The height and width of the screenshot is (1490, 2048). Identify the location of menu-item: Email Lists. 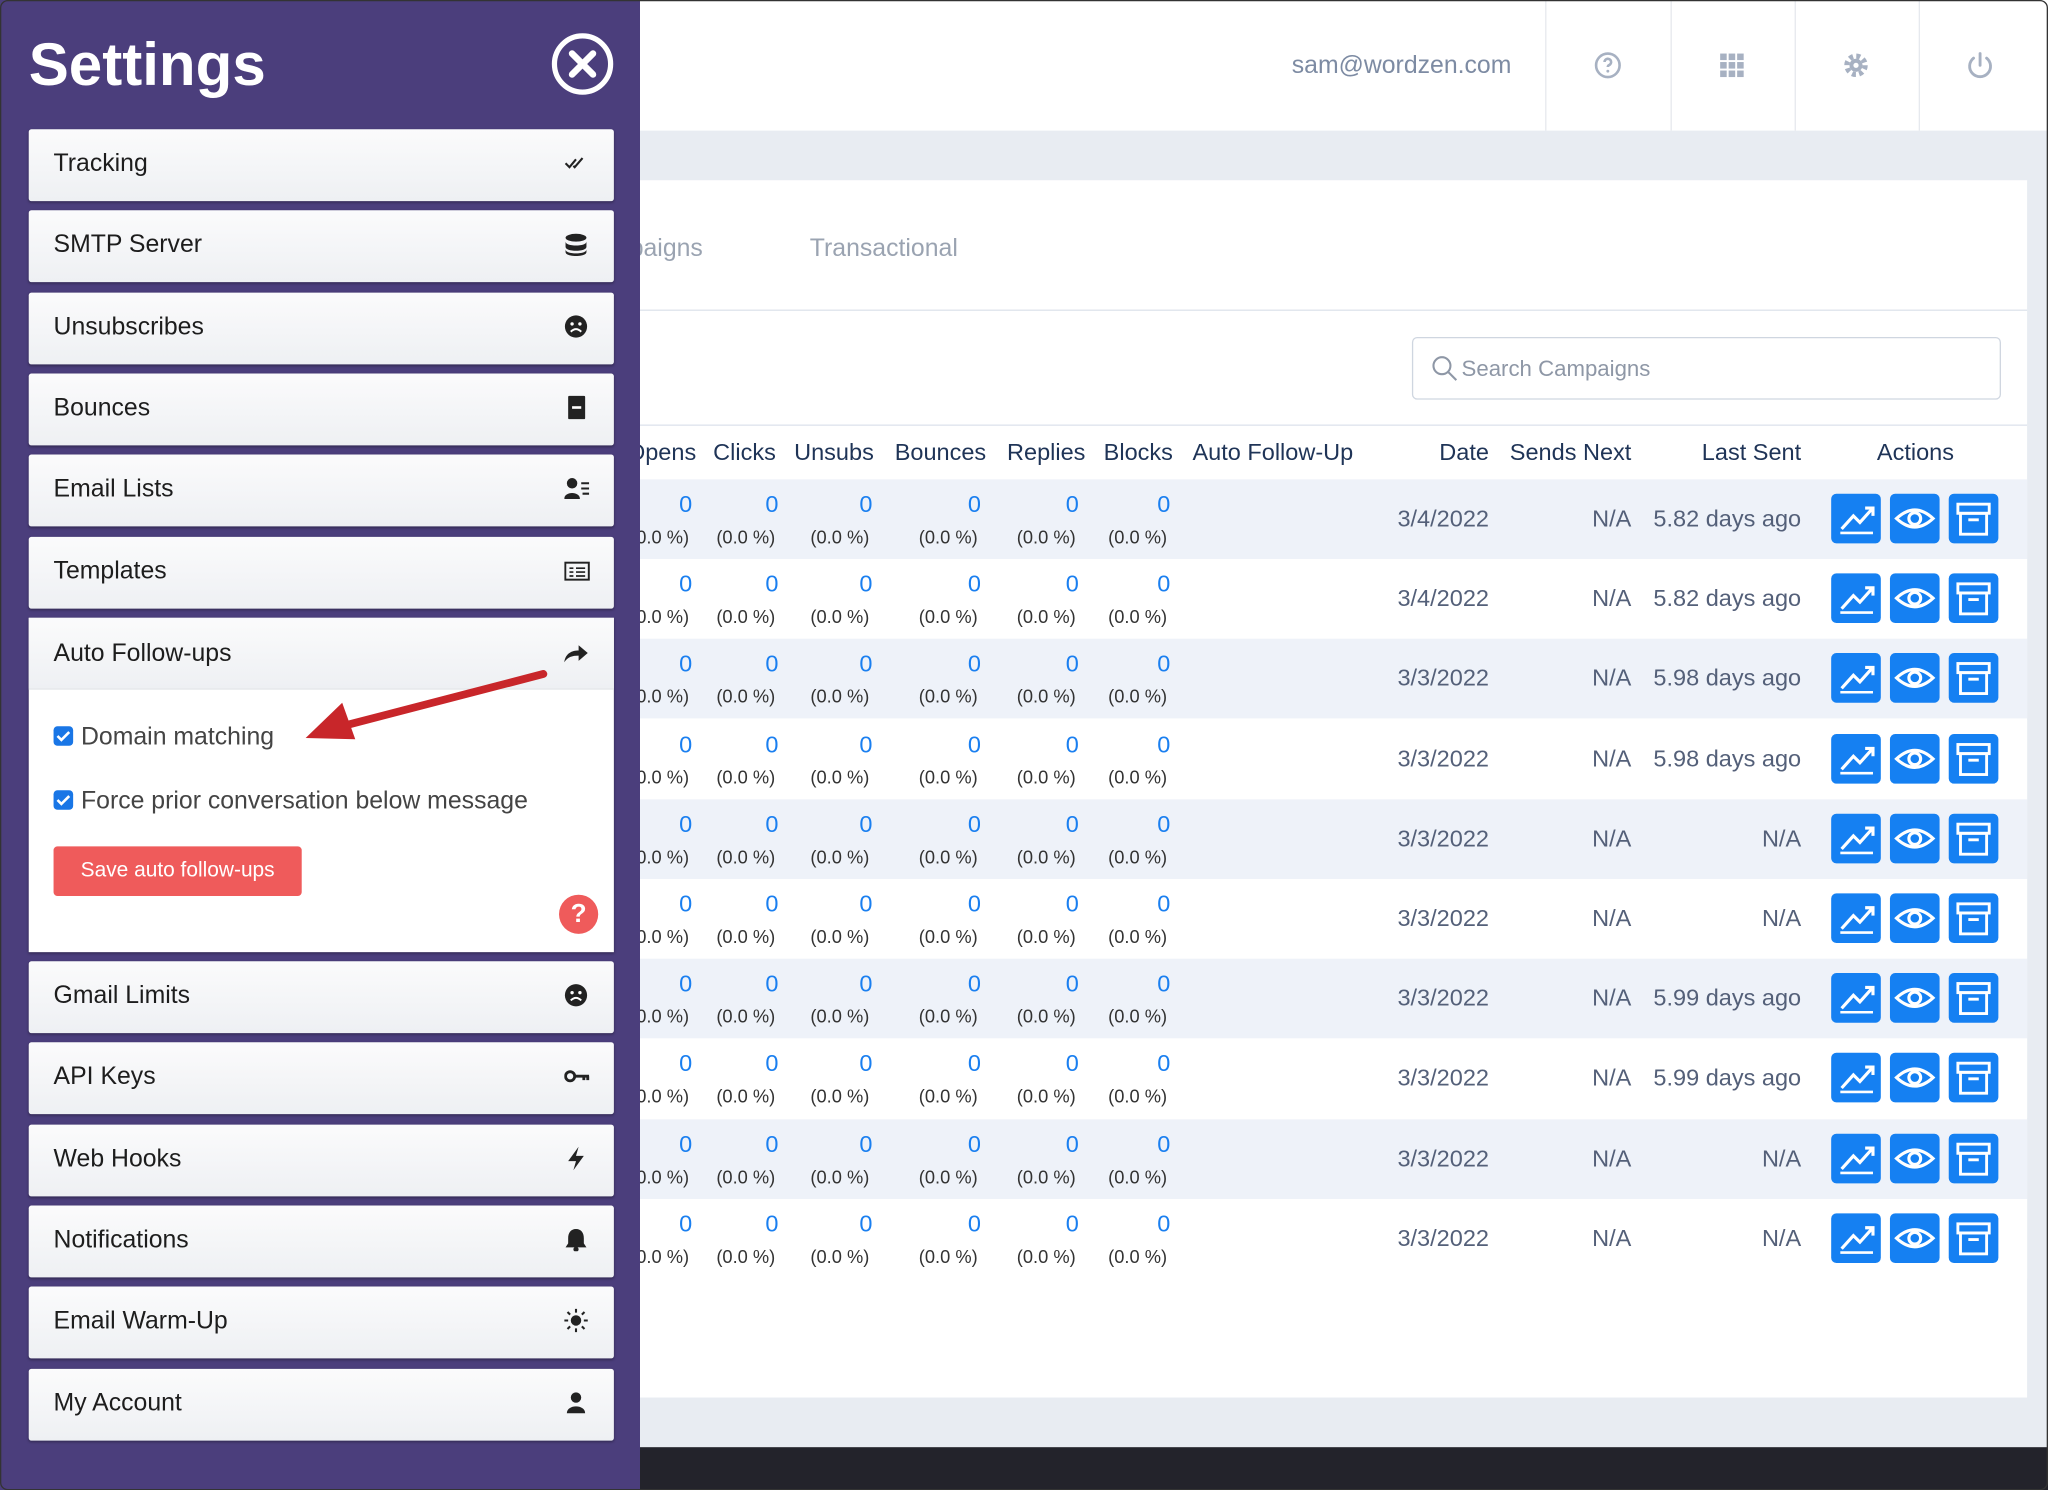
(321, 490).